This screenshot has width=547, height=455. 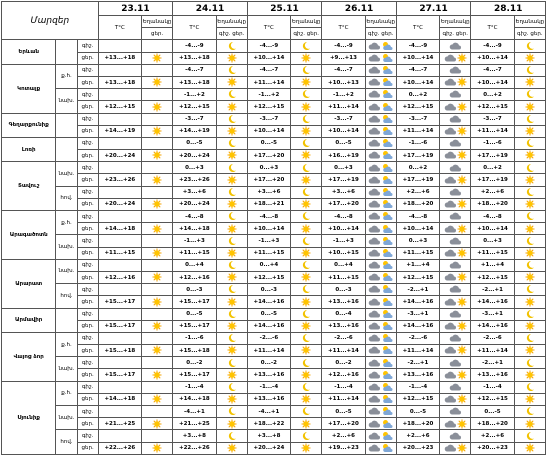 I want to click on temperature: 0...-2, so click(x=269, y=363).